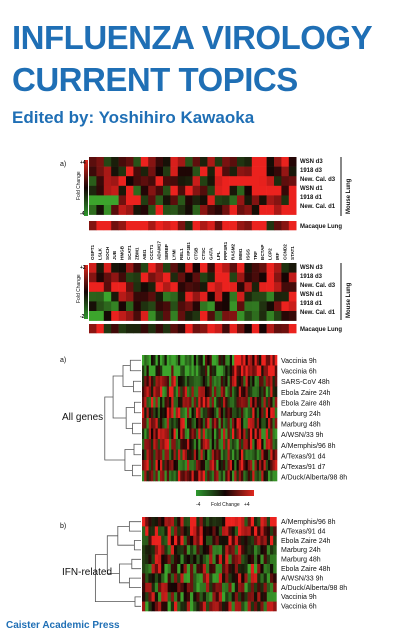 Image resolution: width=402 pixels, height=640 pixels. I want to click on publisher-name: Caister Academic Press, so click(63, 625).